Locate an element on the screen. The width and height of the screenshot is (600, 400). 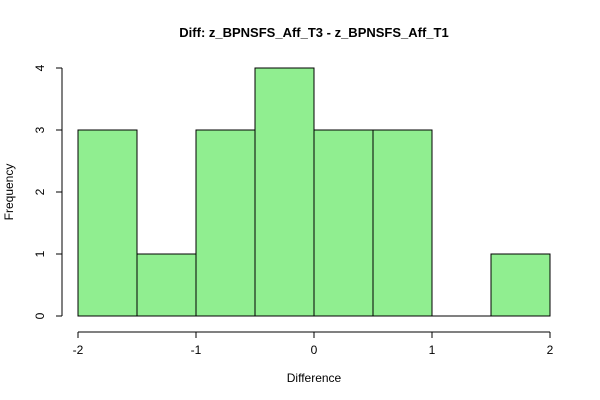
x-axis: -2 -1 0 1 2 is located at coordinates (313, 344).